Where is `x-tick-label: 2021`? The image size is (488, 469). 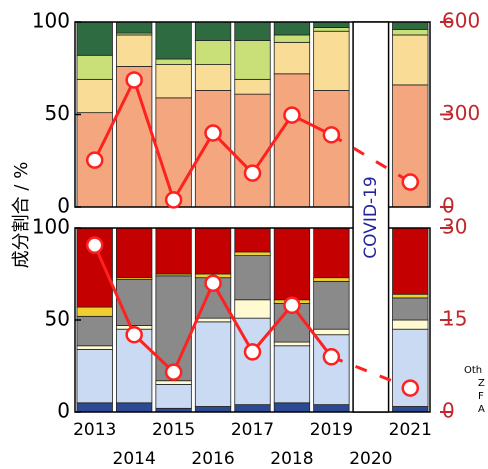 x-tick-label: 2021 is located at coordinates (410, 430).